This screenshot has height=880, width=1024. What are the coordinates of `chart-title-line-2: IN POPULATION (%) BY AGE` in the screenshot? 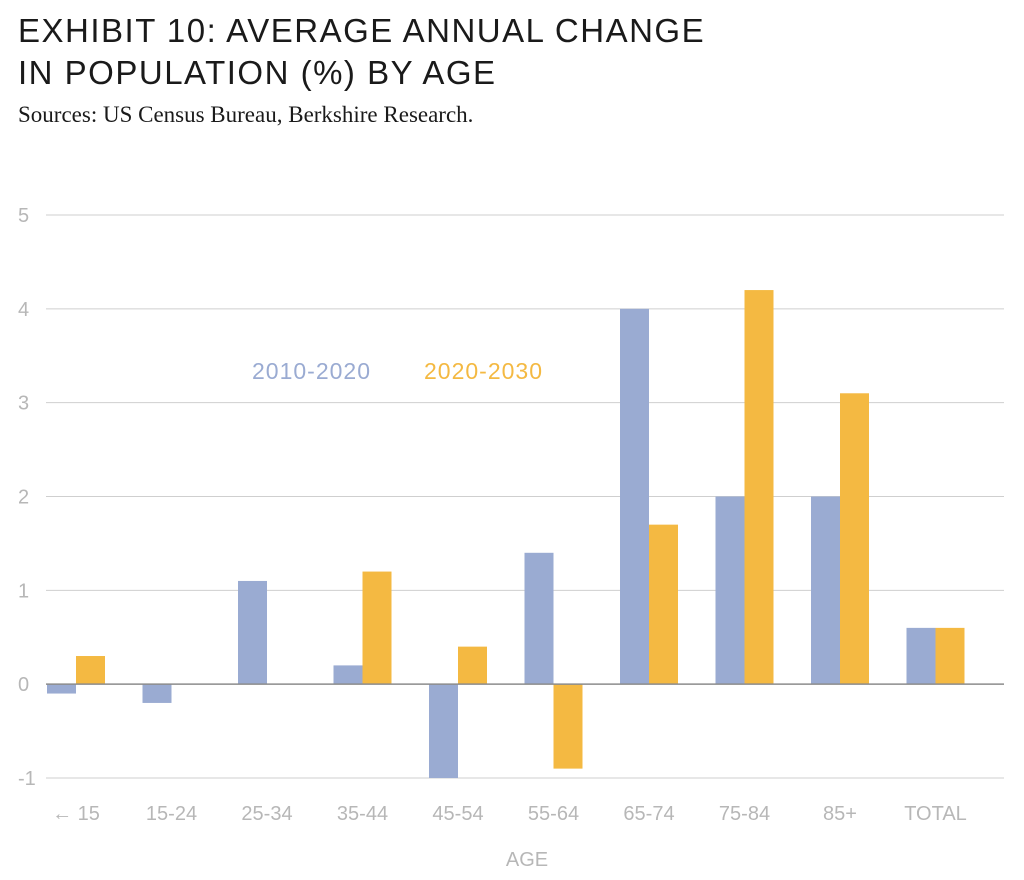 It's located at (257, 72).